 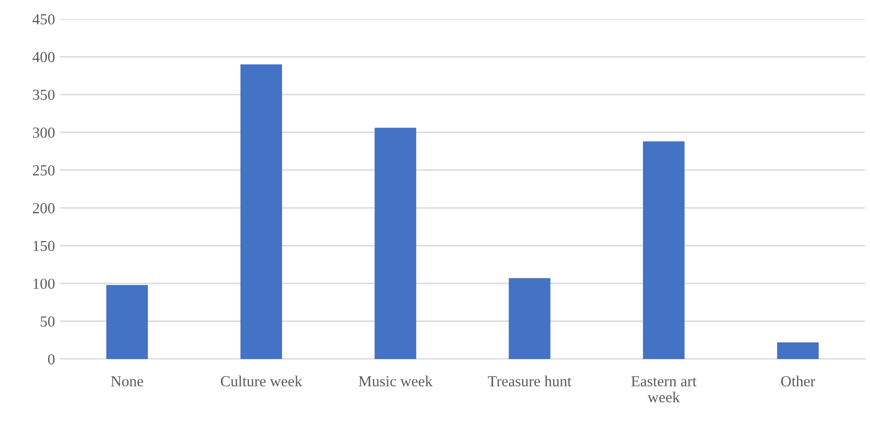 What do you see at coordinates (44, 283) in the screenshot?
I see `y-tick-label: 100` at bounding box center [44, 283].